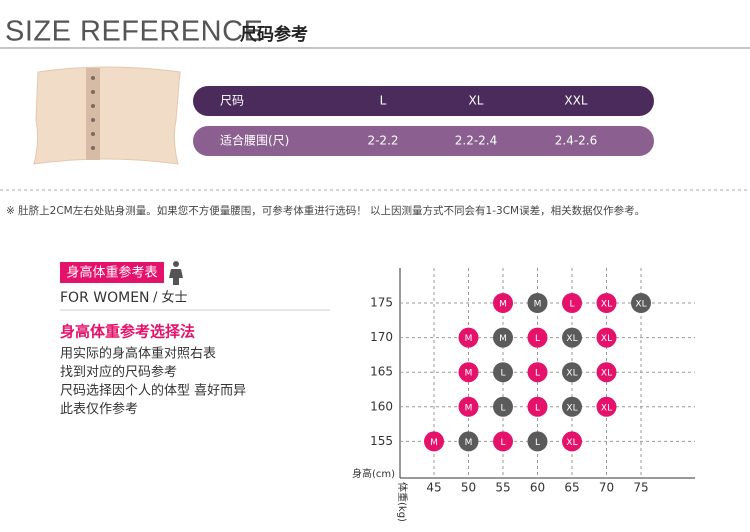 Image resolution: width=750 pixels, height=532 pixels. I want to click on person-icon, so click(176, 273).